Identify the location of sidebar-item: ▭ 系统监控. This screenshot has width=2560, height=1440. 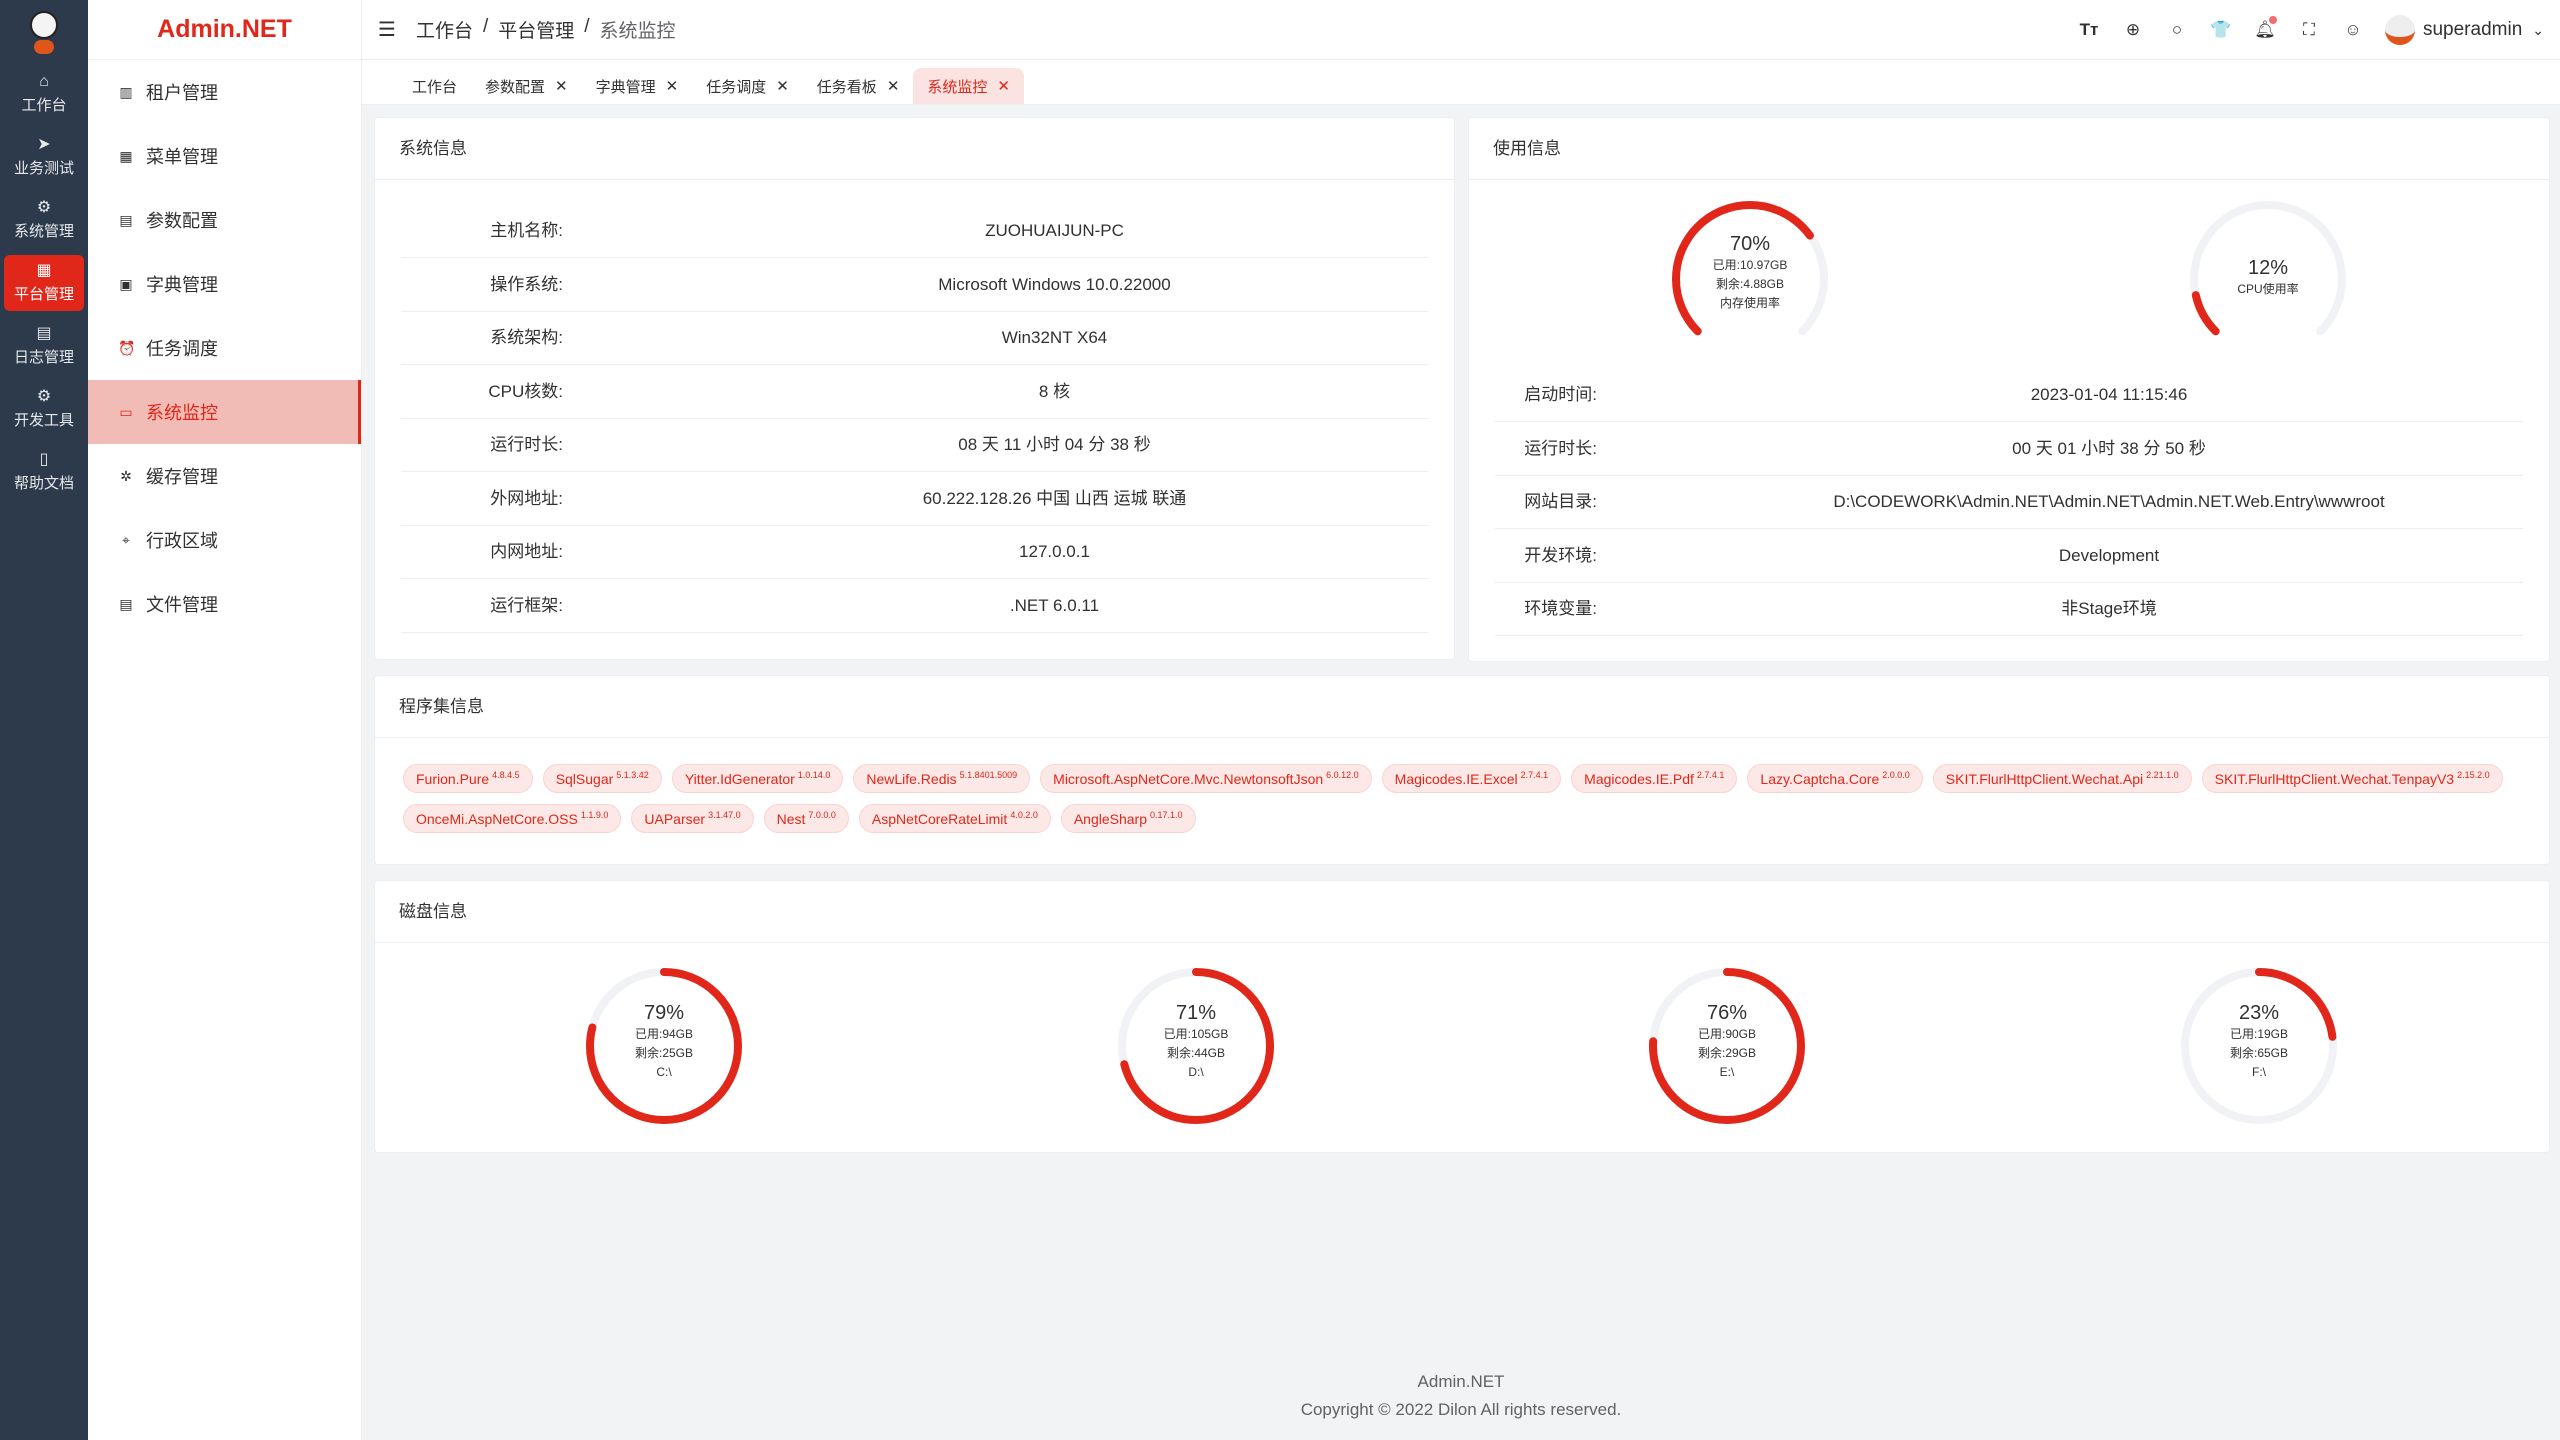
(224, 412).